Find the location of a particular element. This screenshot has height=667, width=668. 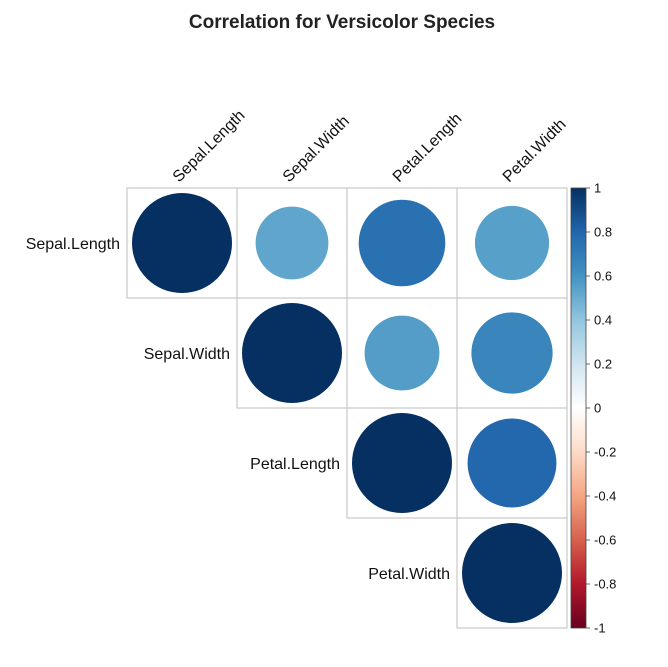

corr-circle-Sepal.Length-Petal.Length is located at coordinates (402, 243).